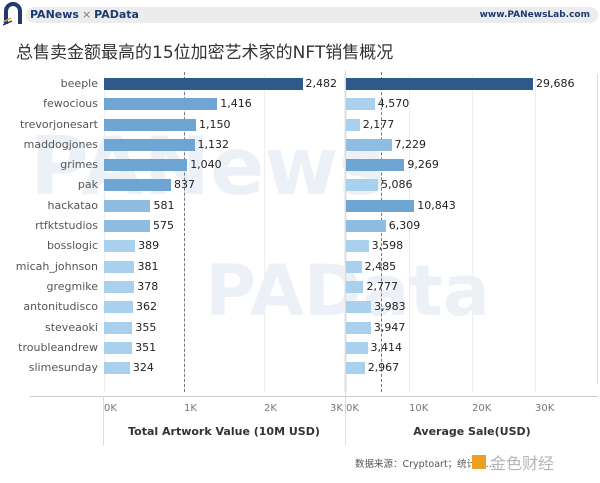  What do you see at coordinates (314, 396) in the screenshot?
I see `x-axis-line` at bounding box center [314, 396].